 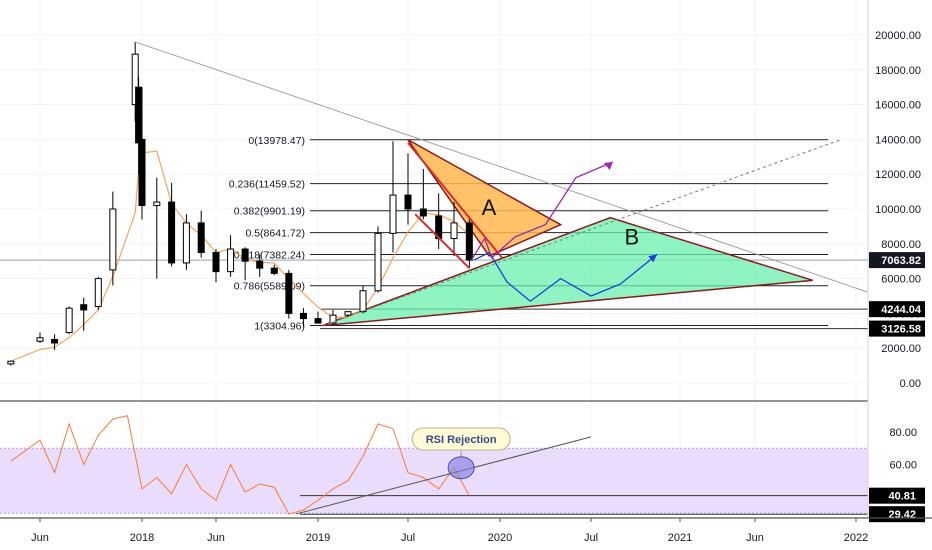 I want to click on callout-bubble, so click(x=461, y=439).